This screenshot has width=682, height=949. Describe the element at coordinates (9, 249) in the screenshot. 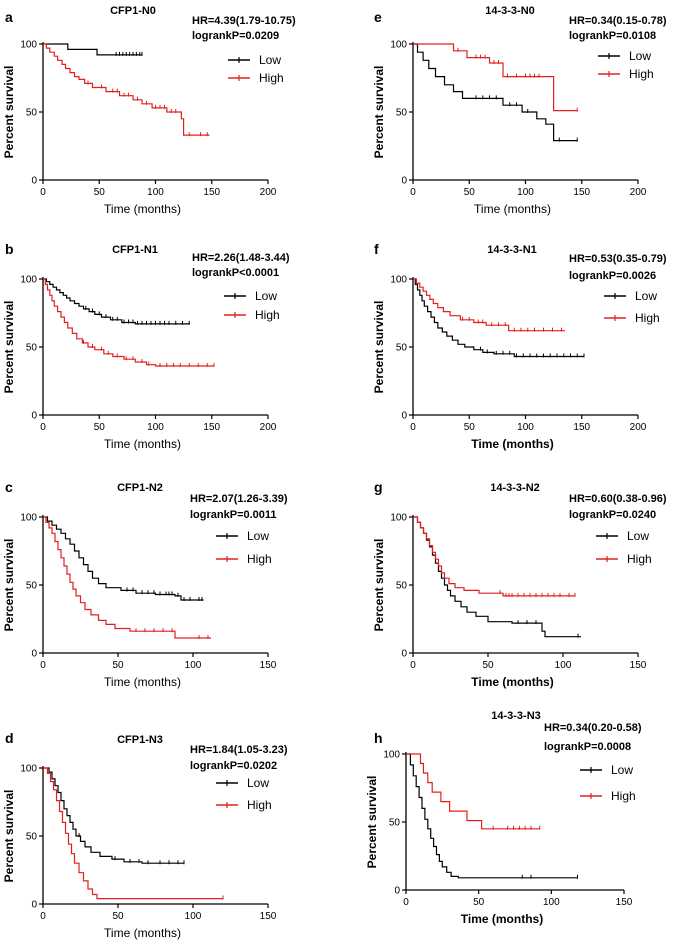

I see `panel-label: b` at that location.